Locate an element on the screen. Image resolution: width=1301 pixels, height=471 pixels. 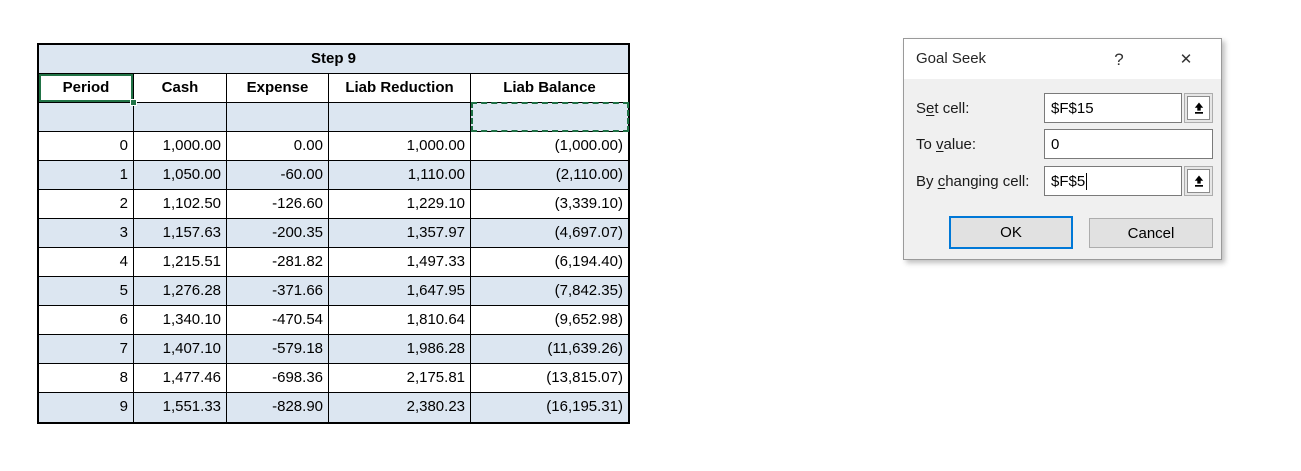
table-cell: 2,175.81 is located at coordinates (400, 378).